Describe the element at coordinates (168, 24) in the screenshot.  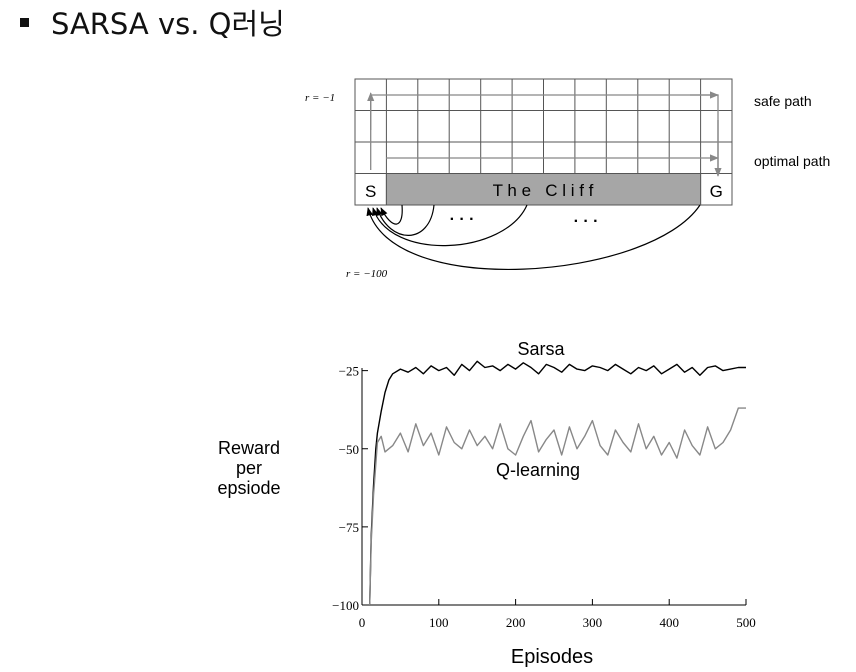
I see `slide-title-text: SARSA vs. Q러닝` at that location.